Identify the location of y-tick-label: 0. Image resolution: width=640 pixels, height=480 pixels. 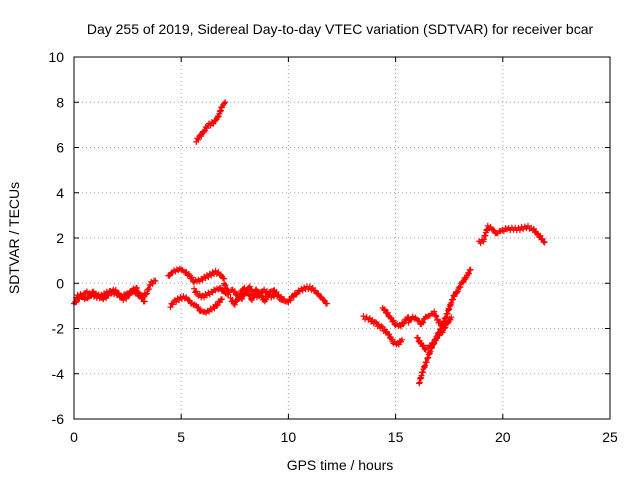
(60, 283).